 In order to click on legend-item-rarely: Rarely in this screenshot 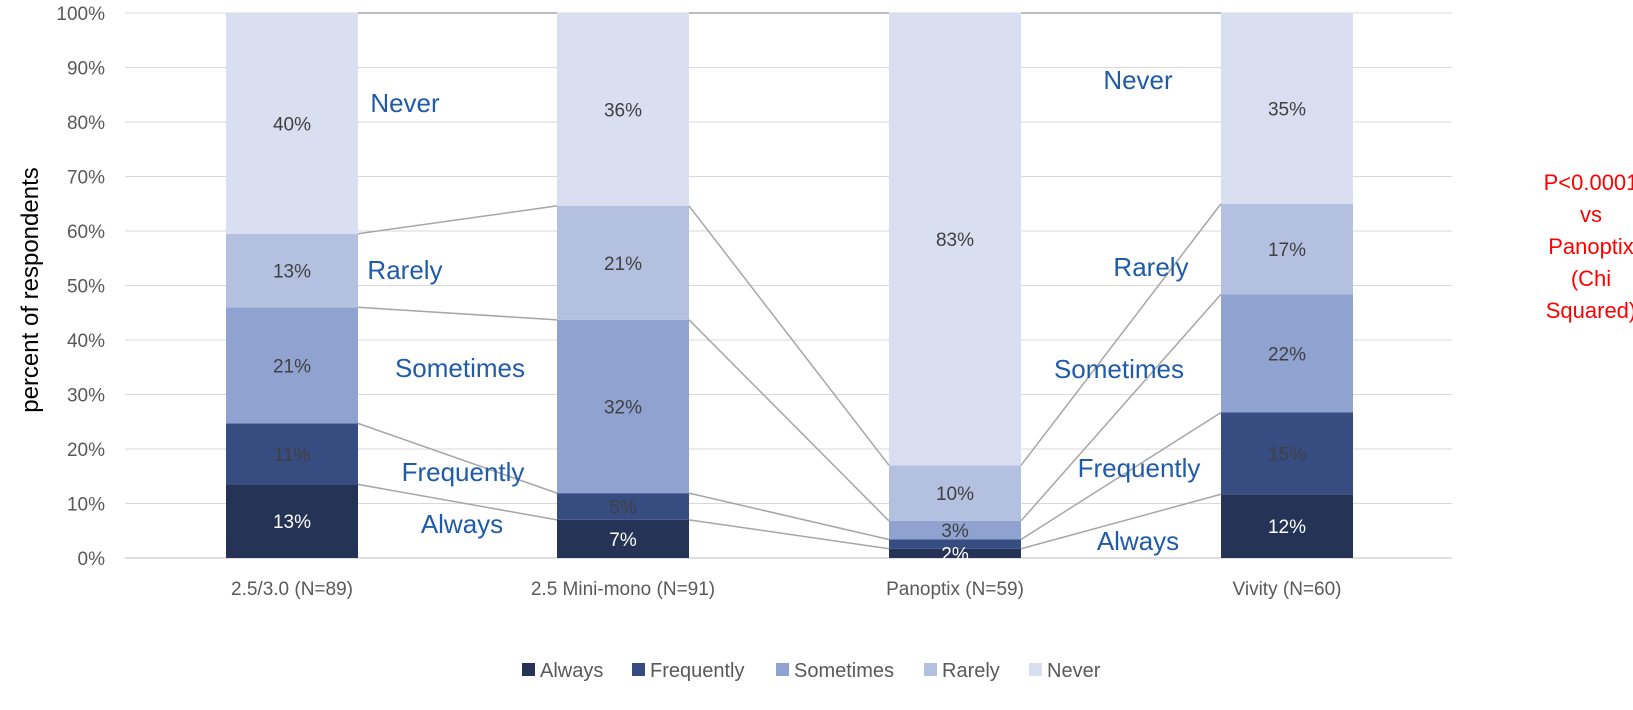, I will do `click(962, 671)`.